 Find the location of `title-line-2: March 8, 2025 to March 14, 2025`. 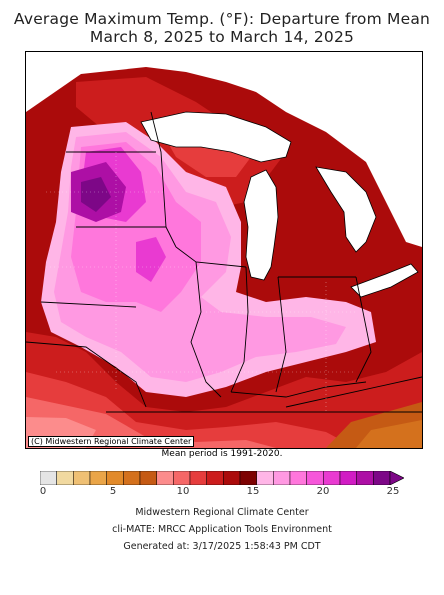

title-line-2: March 8, 2025 to March 14, 2025 is located at coordinates (222, 37).